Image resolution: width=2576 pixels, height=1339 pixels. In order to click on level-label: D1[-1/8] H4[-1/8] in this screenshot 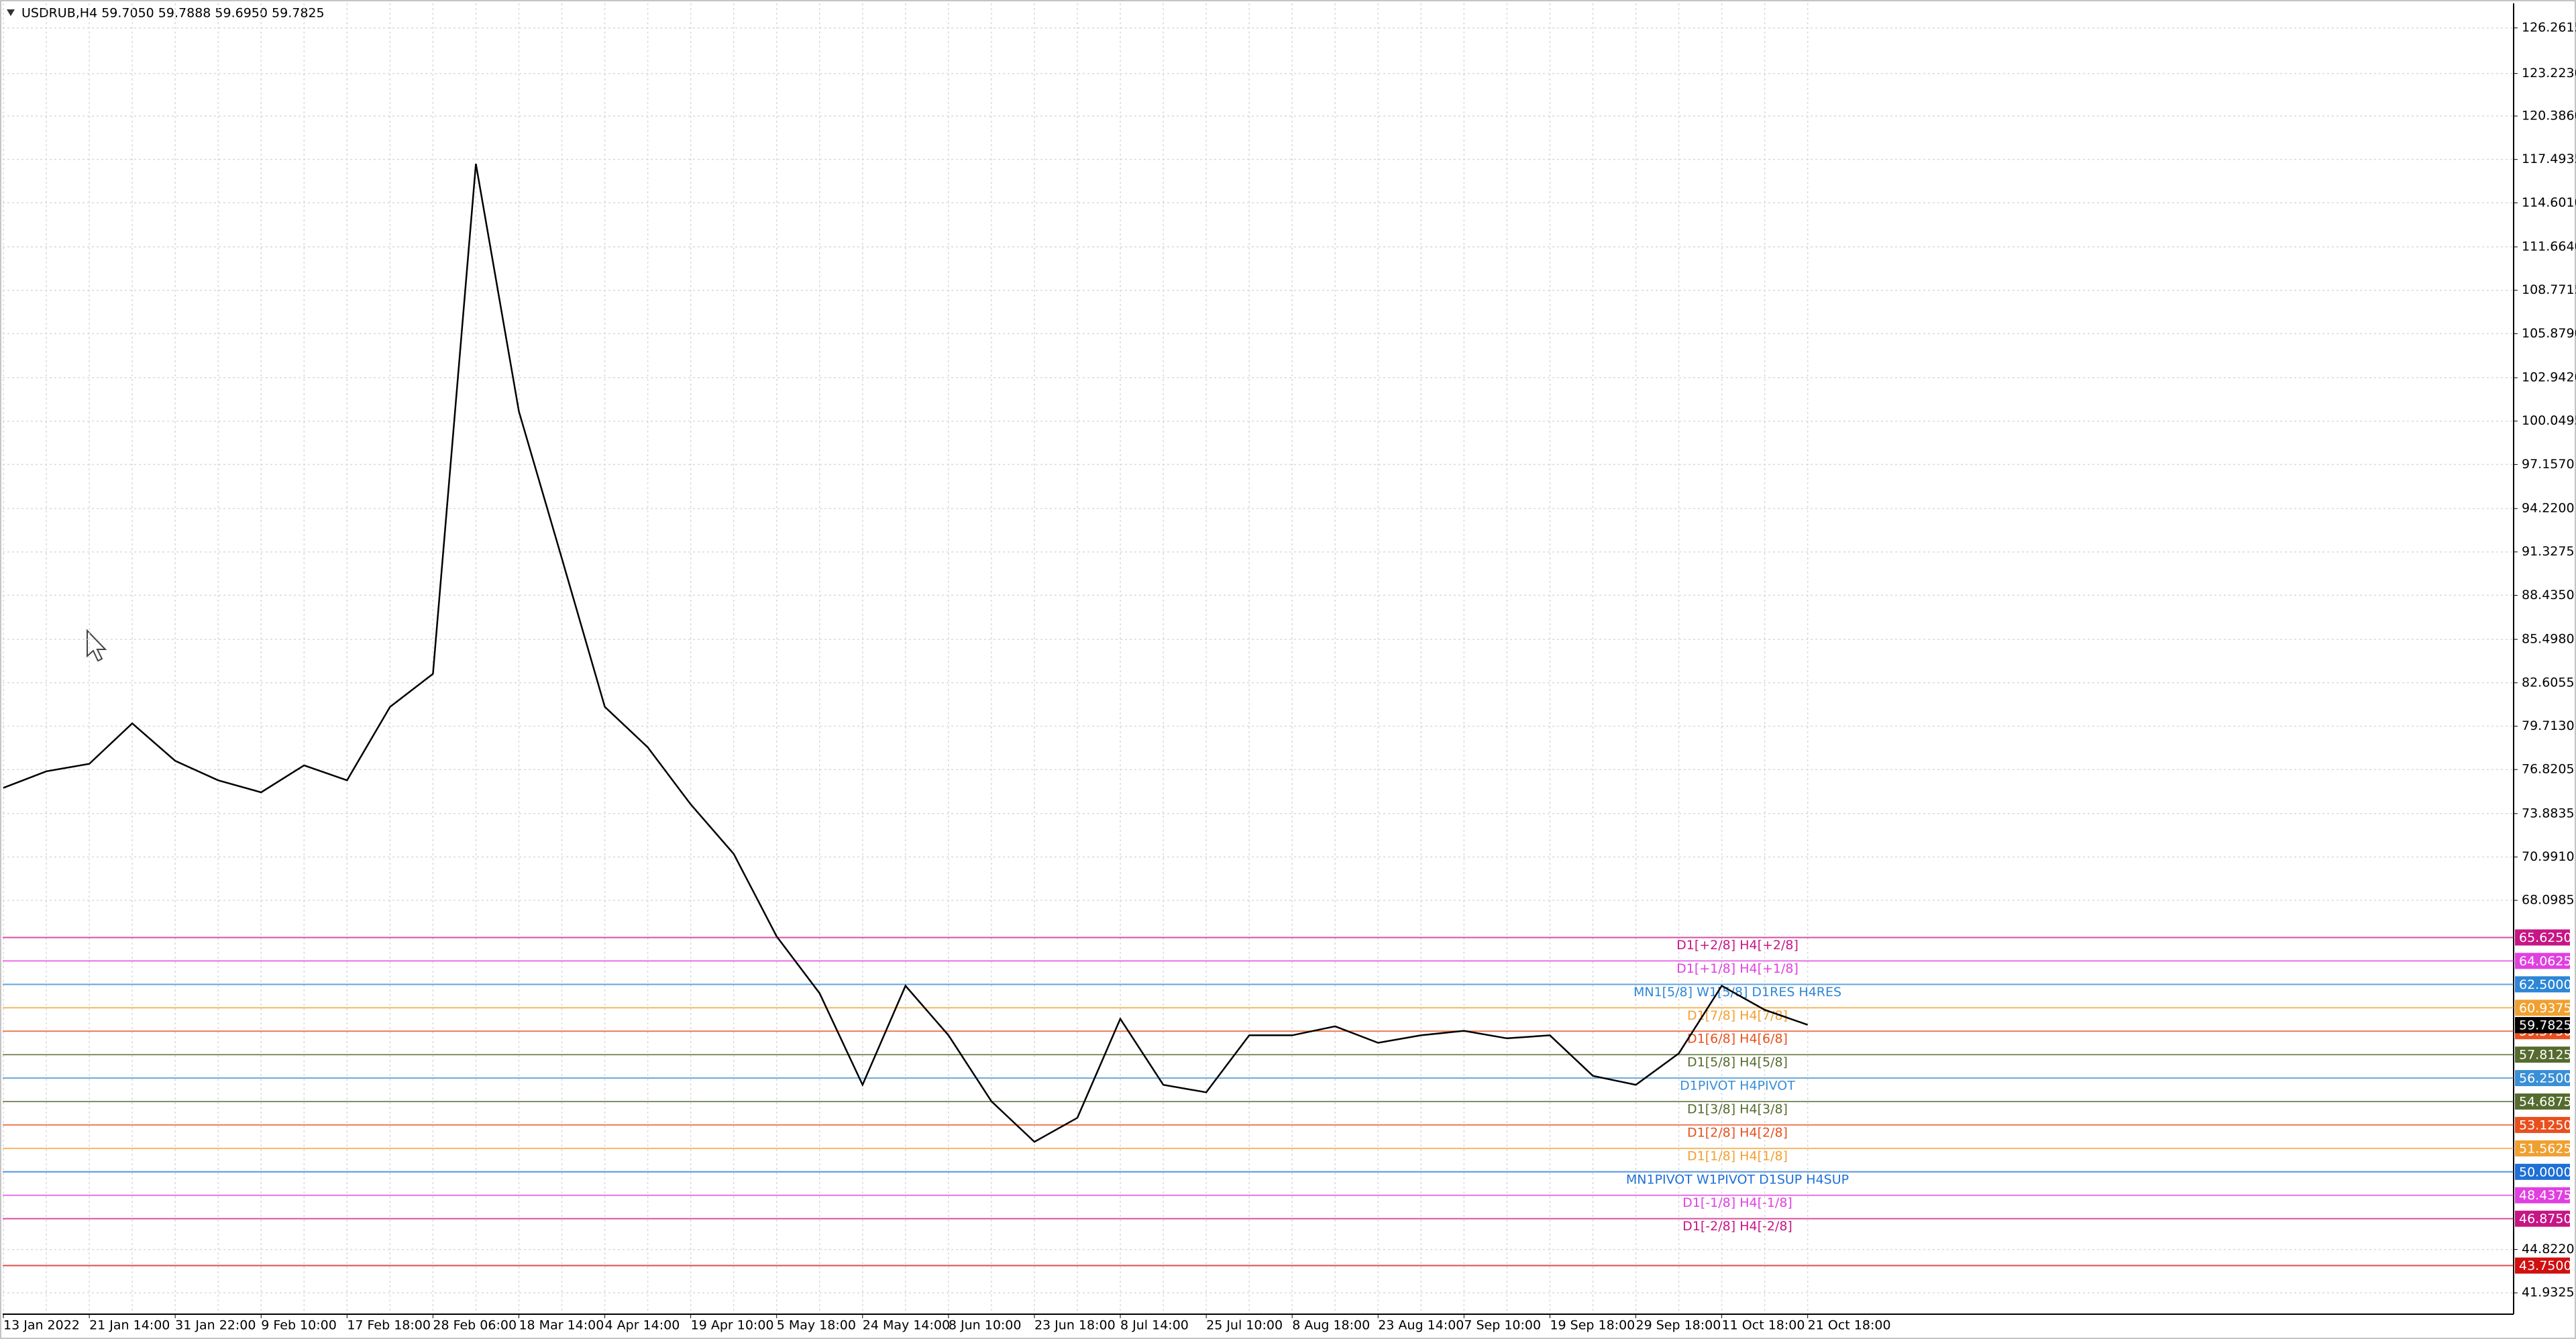, I will do `click(1737, 1202)`.